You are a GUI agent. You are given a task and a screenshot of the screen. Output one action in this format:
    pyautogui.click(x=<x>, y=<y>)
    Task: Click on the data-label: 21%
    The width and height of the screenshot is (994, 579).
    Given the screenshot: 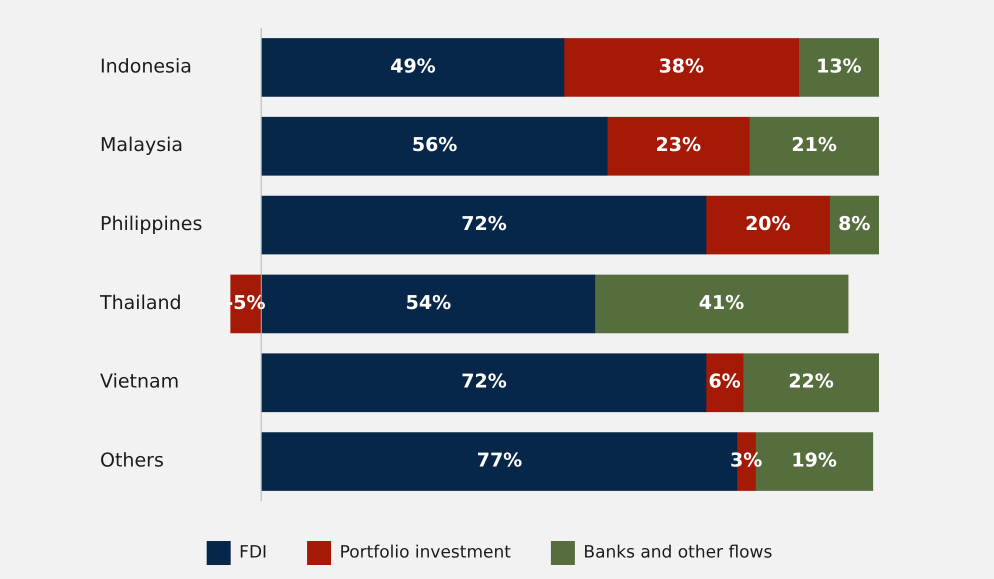 What is the action you would take?
    pyautogui.click(x=814, y=145)
    